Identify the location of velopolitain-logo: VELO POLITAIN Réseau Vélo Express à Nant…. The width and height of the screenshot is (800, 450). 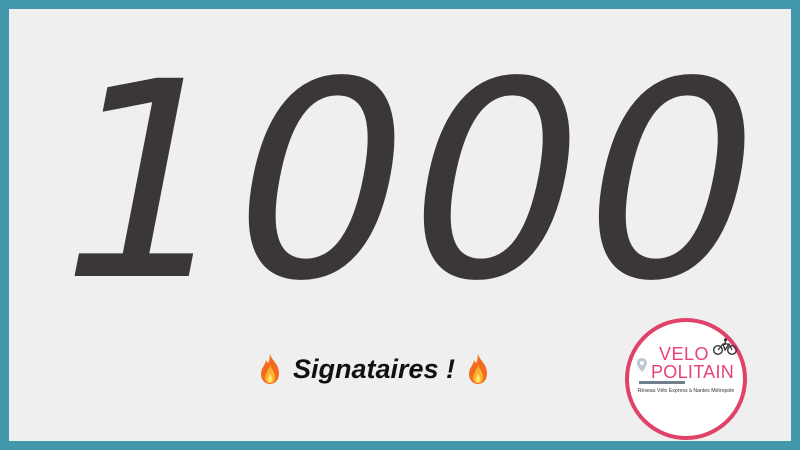
(686, 379).